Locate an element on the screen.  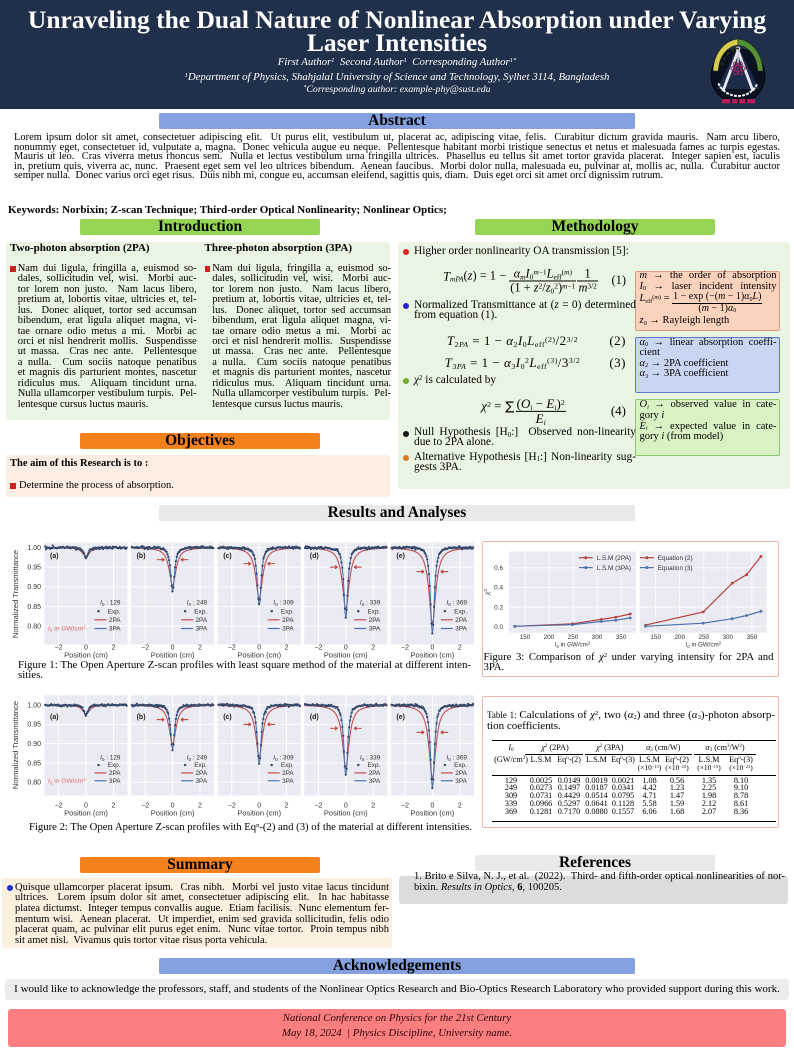
svg-text: (c) is located at coordinates (227, 556).